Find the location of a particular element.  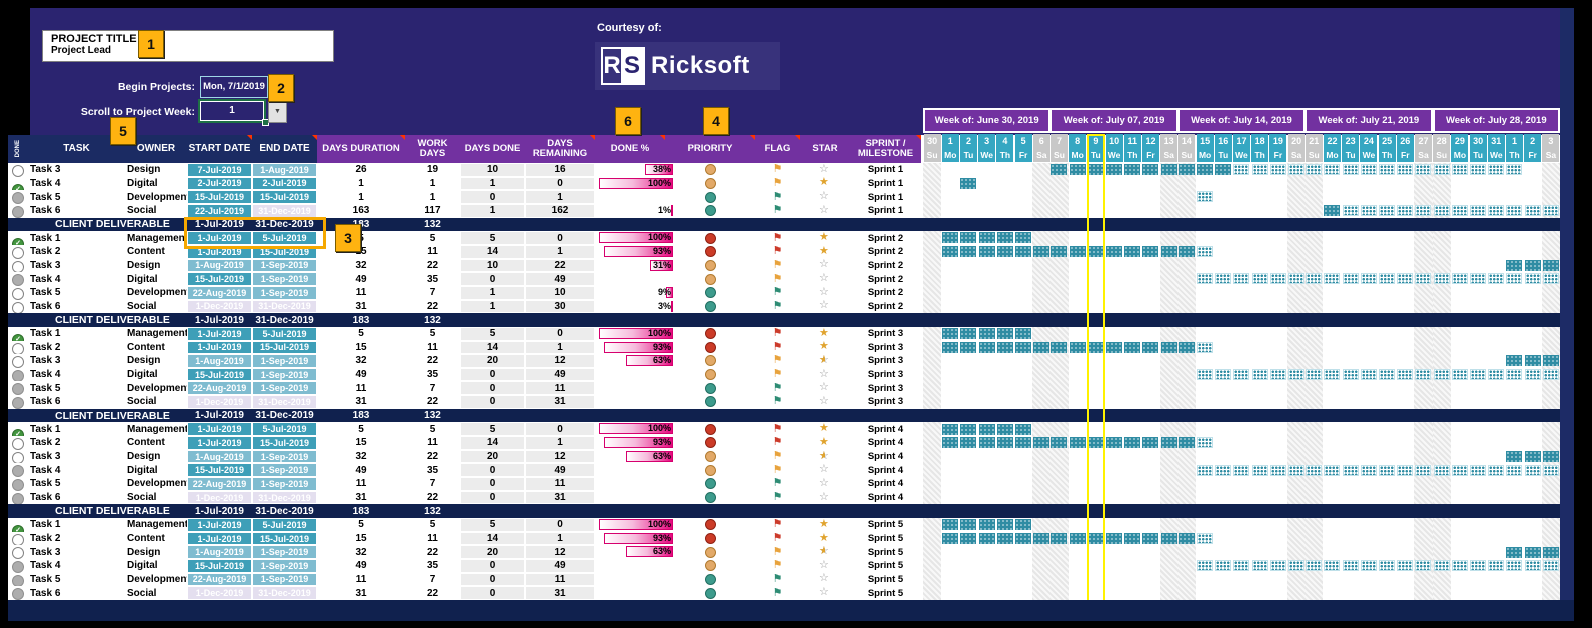

flag-red-icon: ⚑ is located at coordinates (777, 346).